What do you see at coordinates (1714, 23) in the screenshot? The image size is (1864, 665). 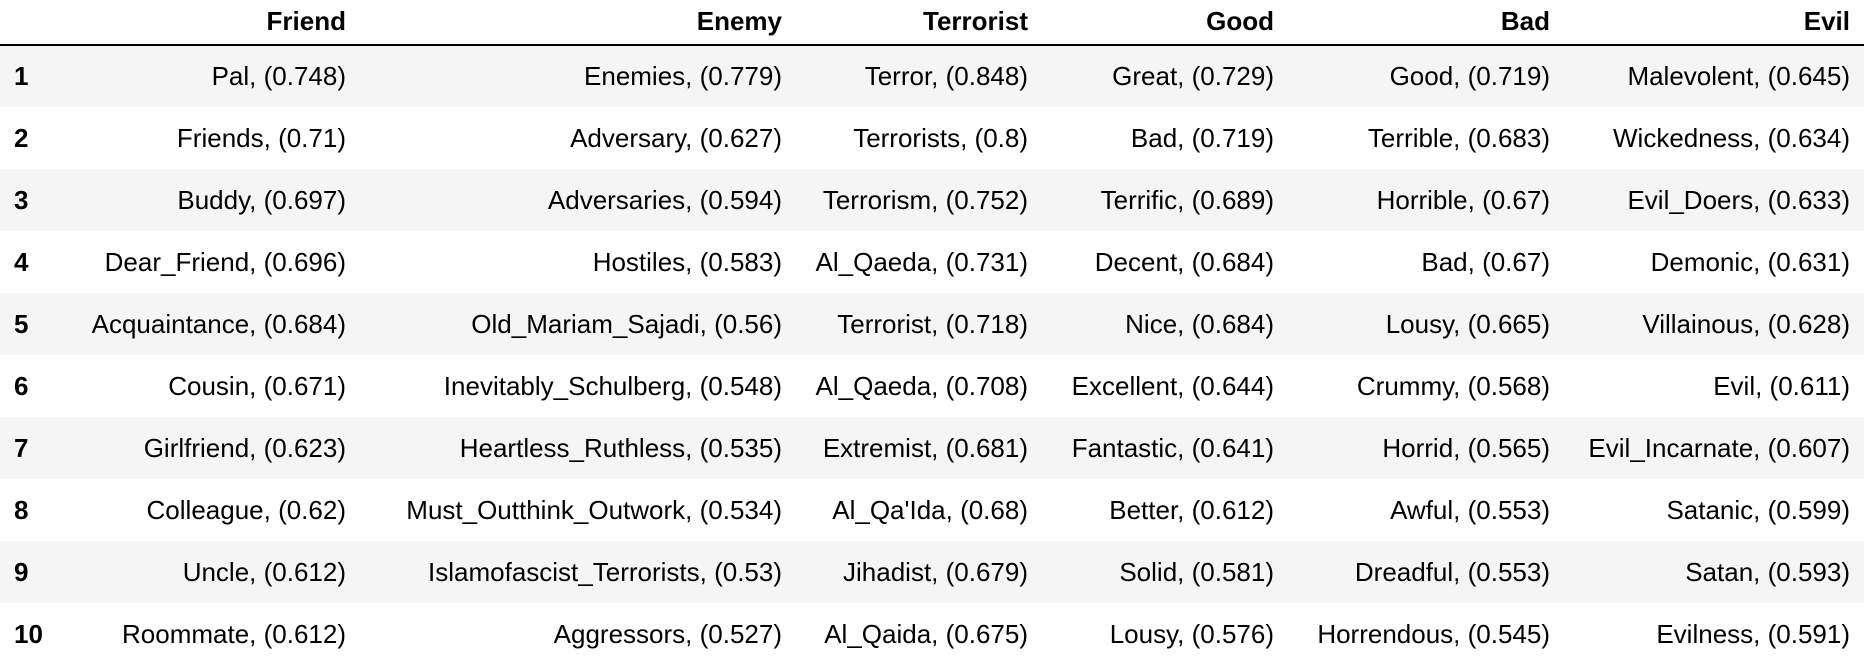 I see `column-header-evil: Evil` at bounding box center [1714, 23].